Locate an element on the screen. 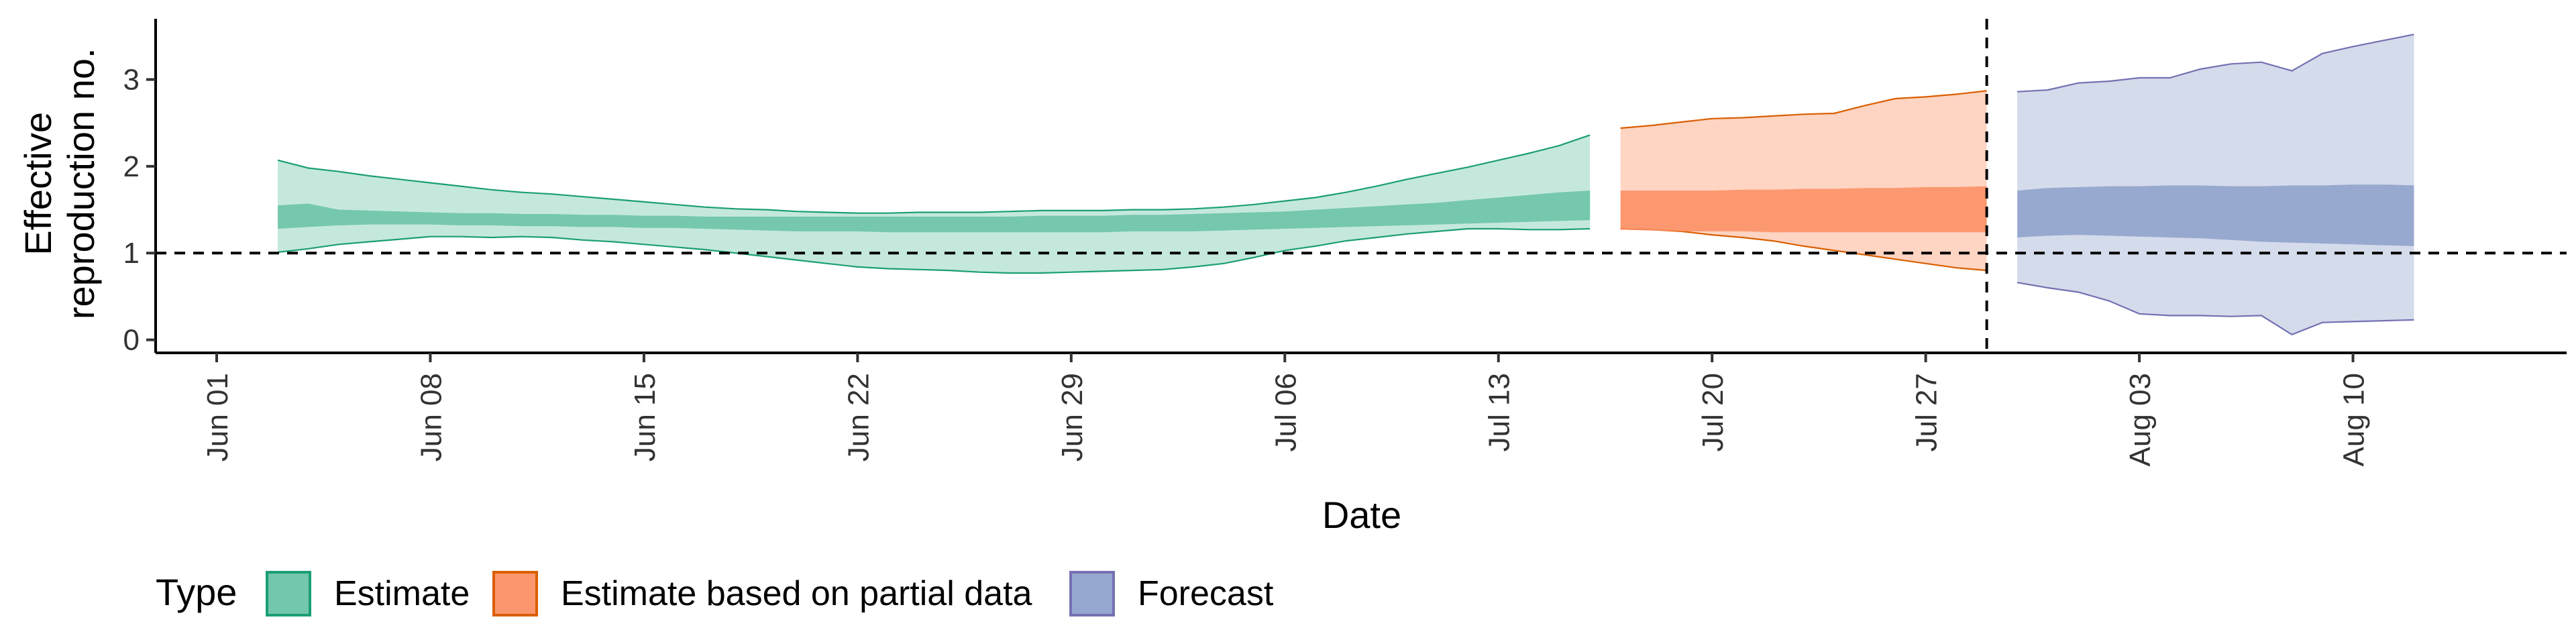  estimate-inner-band is located at coordinates (934, 212).